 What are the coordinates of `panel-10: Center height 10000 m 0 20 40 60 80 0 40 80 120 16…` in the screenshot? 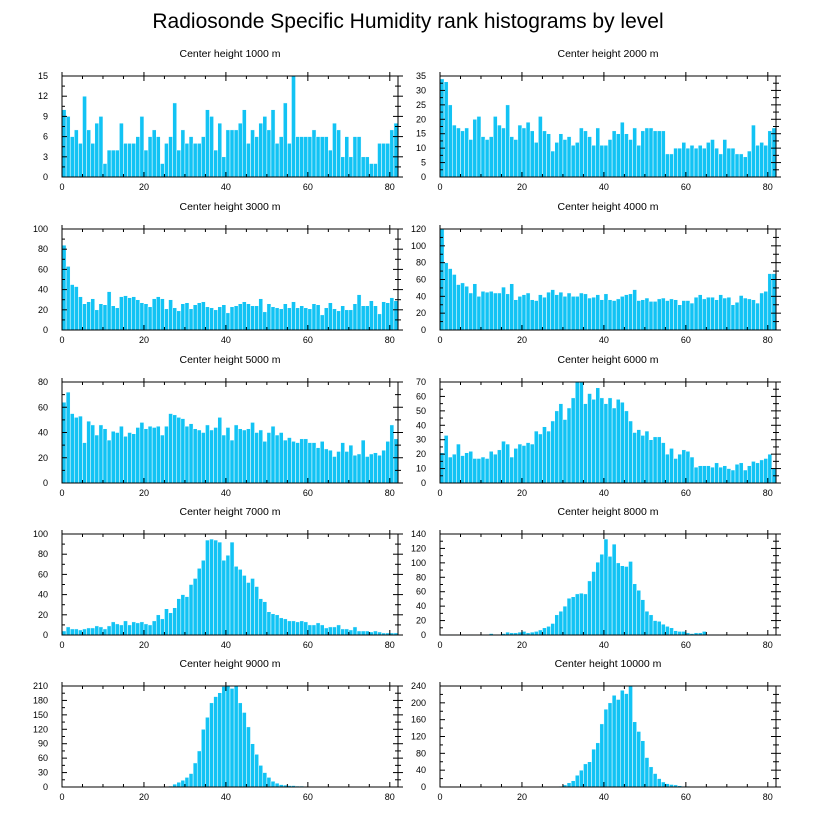 It's located at (596, 730).